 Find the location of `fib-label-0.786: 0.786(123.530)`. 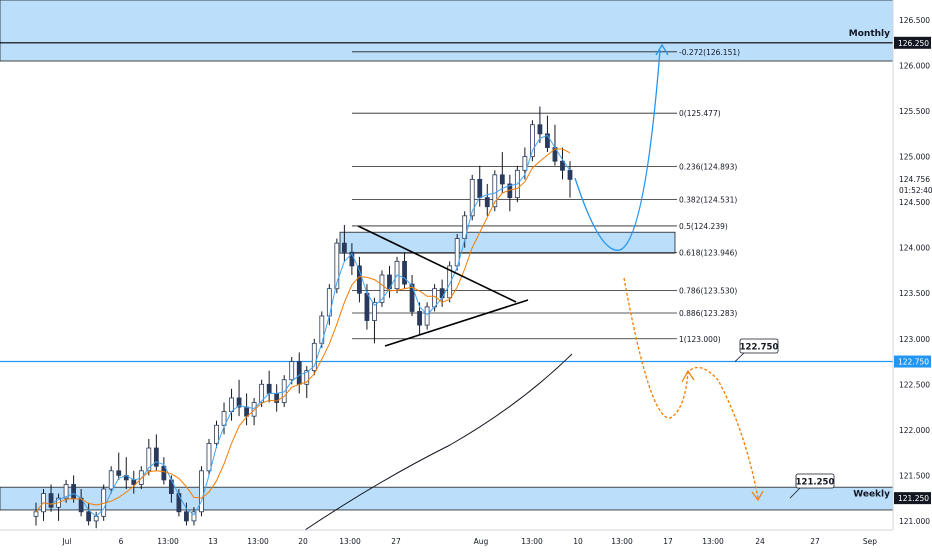

fib-label-0.786: 0.786(123.530) is located at coordinates (708, 290).